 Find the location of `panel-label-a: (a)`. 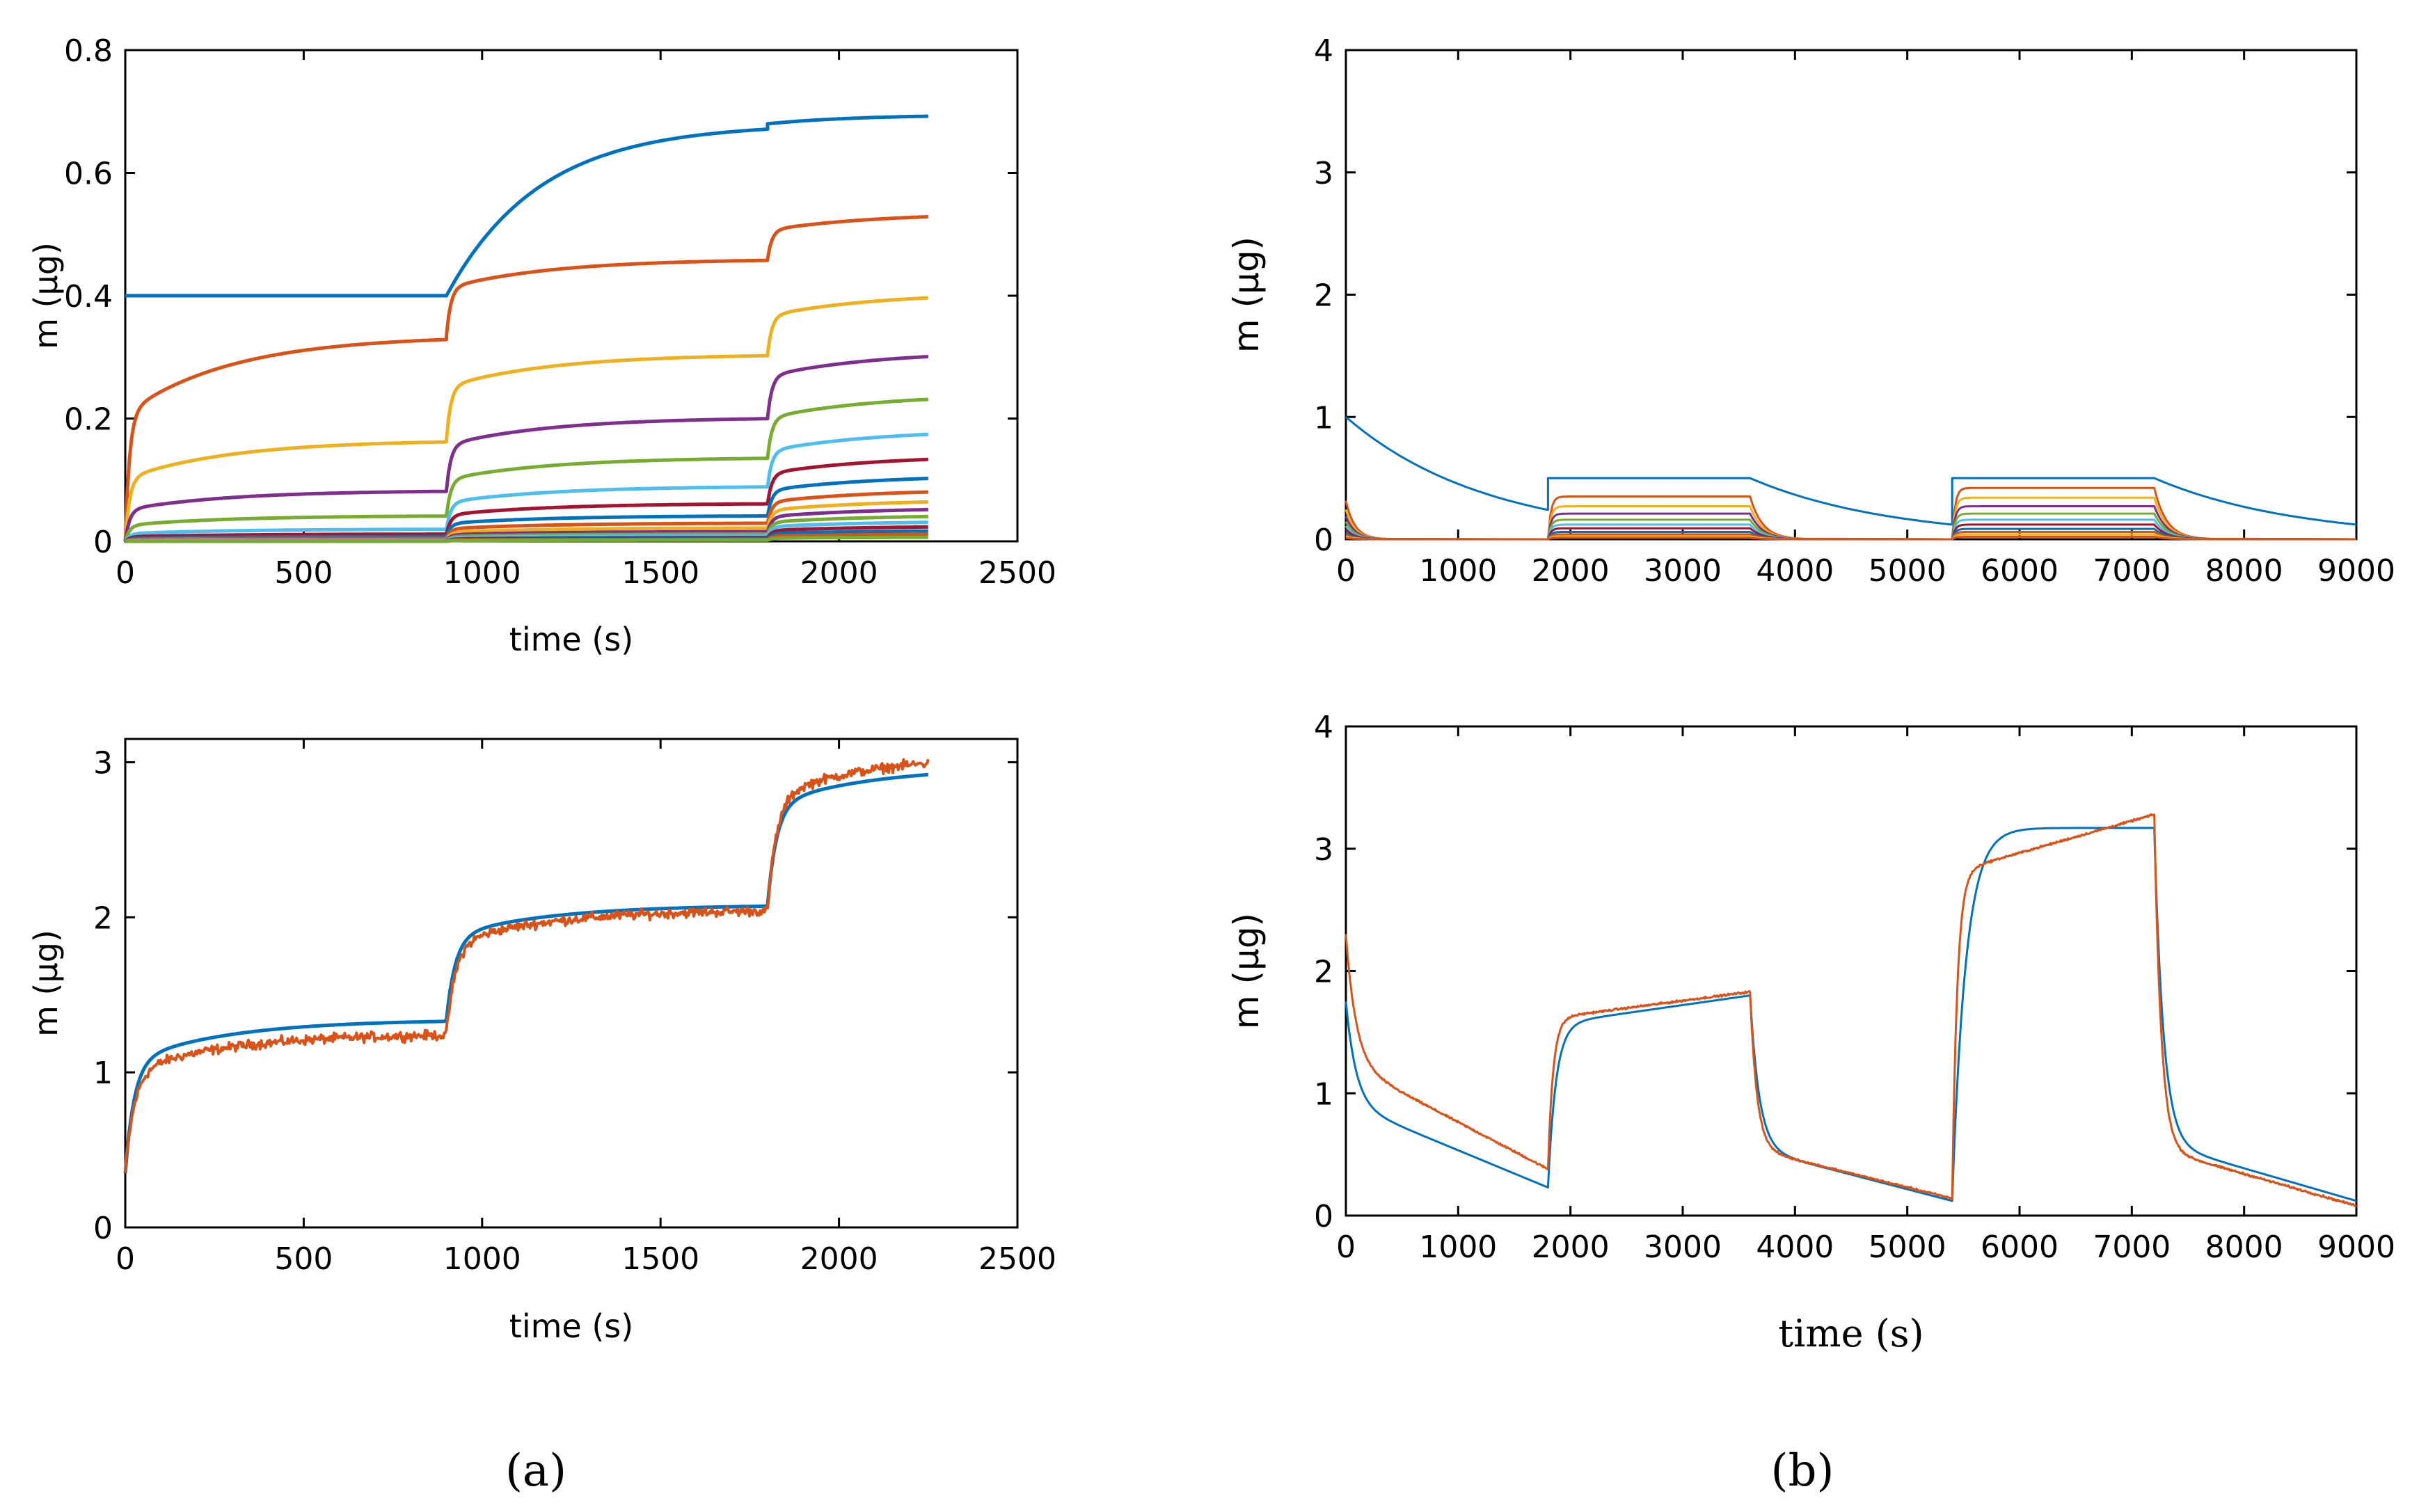

panel-label-a: (a) is located at coordinates (535, 1471).